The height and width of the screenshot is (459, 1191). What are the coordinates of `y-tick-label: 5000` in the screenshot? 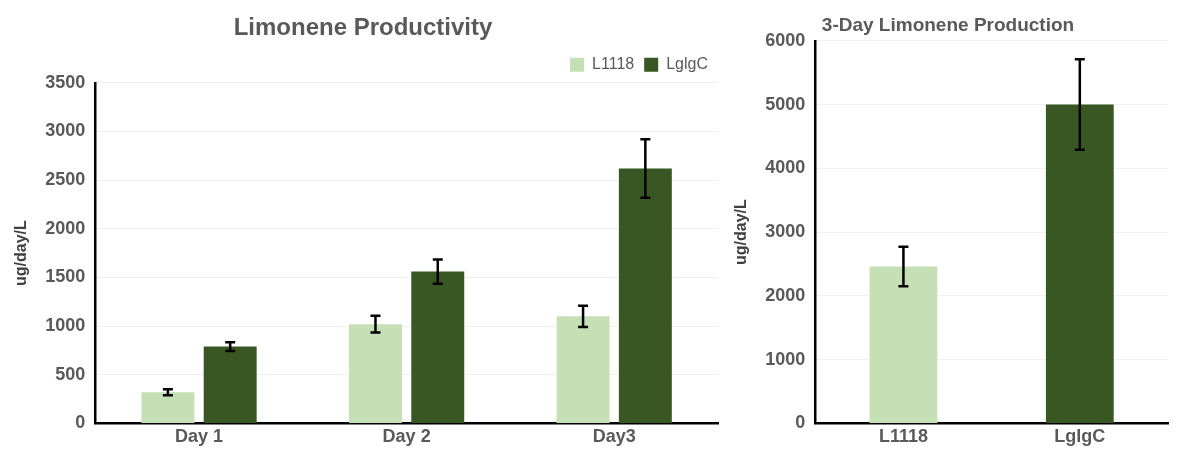 It's located at (785, 103).